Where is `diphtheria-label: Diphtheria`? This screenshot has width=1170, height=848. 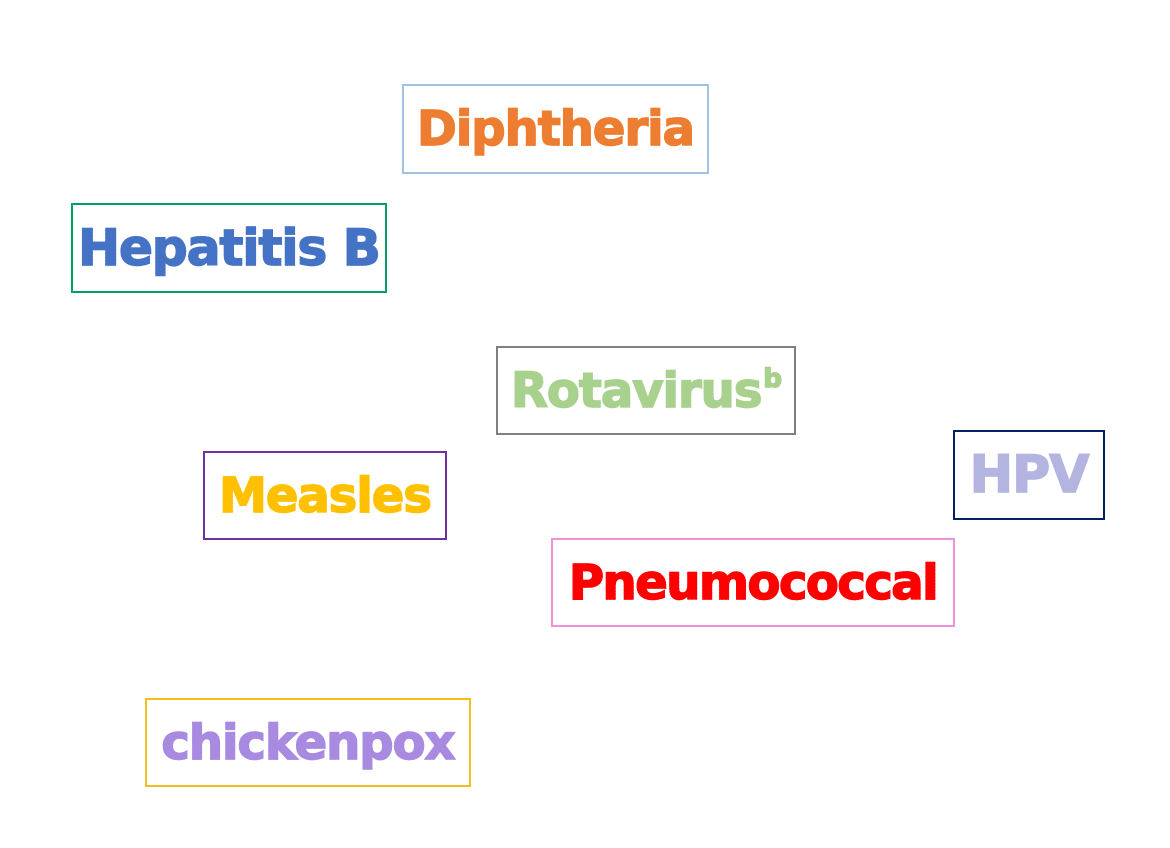 diphtheria-label: Diphtheria is located at coordinates (556, 129).